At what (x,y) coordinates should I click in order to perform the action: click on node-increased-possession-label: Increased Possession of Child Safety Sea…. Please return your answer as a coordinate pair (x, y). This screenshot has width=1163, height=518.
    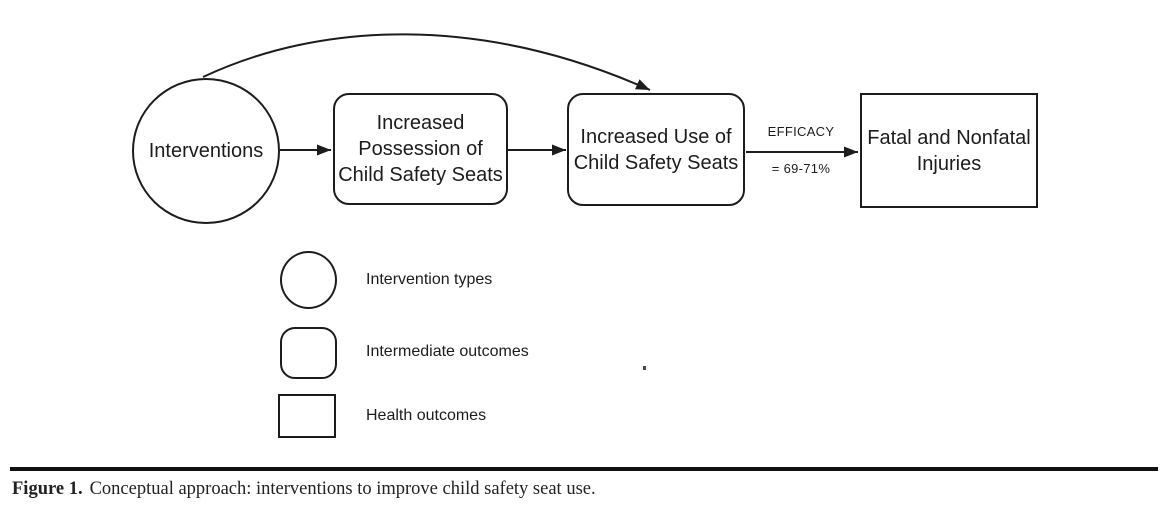
    Looking at the image, I should click on (420, 149).